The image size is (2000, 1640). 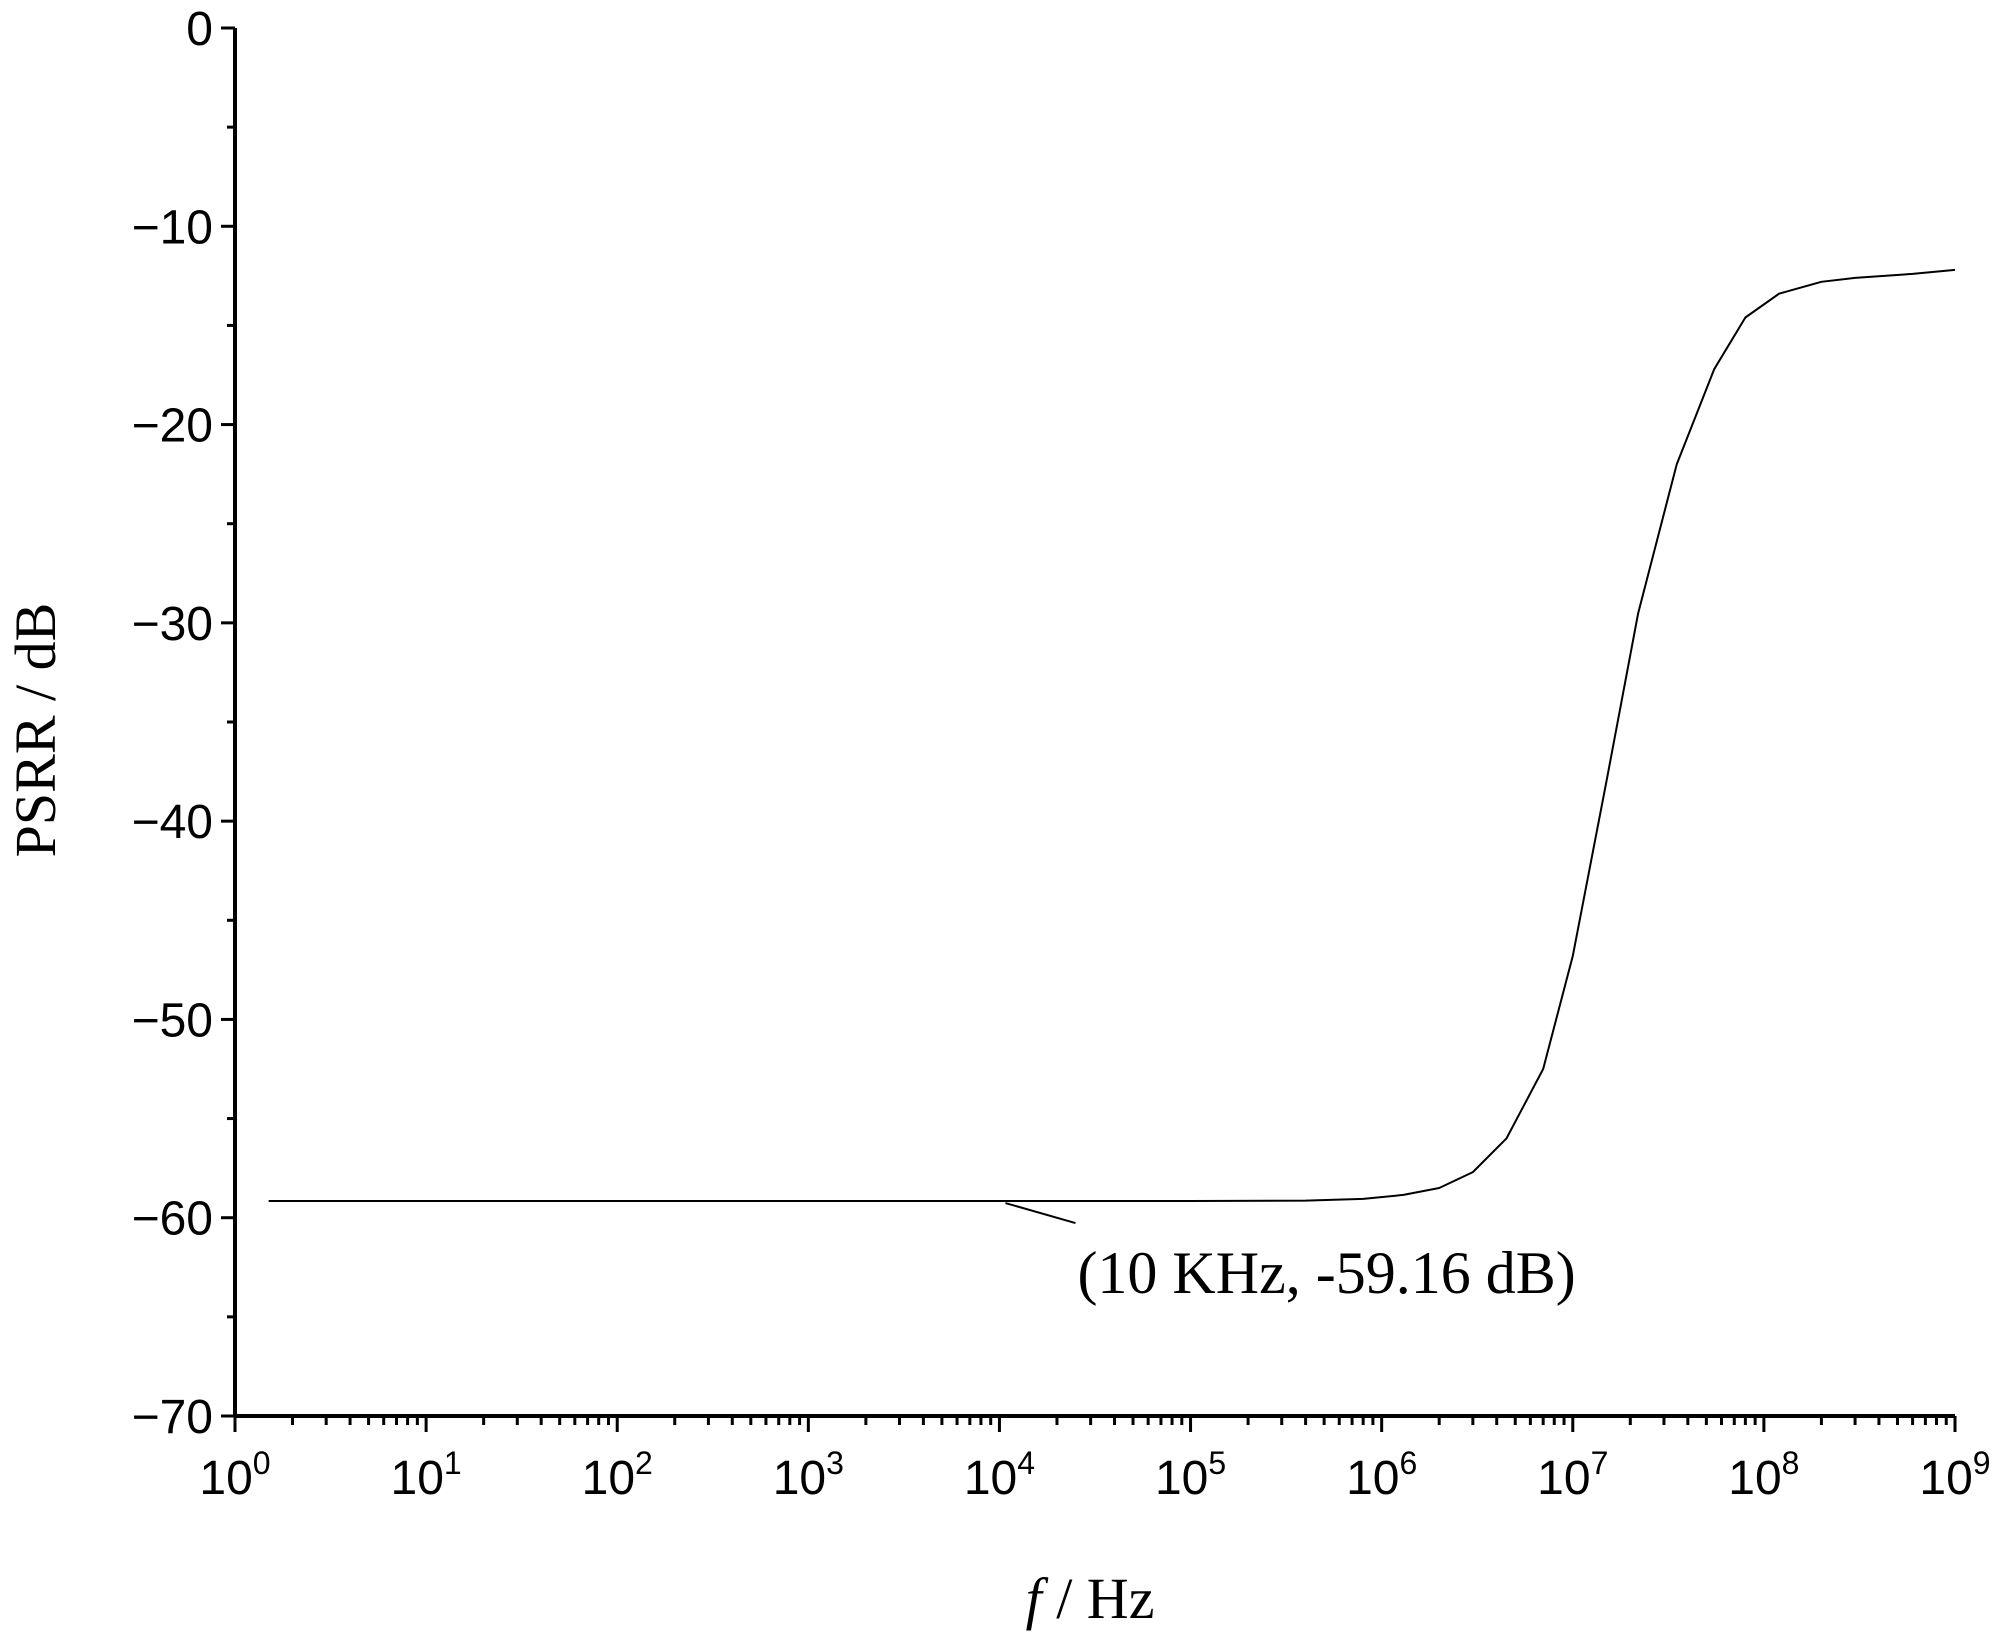 What do you see at coordinates (1982, 1463) in the screenshot?
I see `x-tick-label-exponent: 9` at bounding box center [1982, 1463].